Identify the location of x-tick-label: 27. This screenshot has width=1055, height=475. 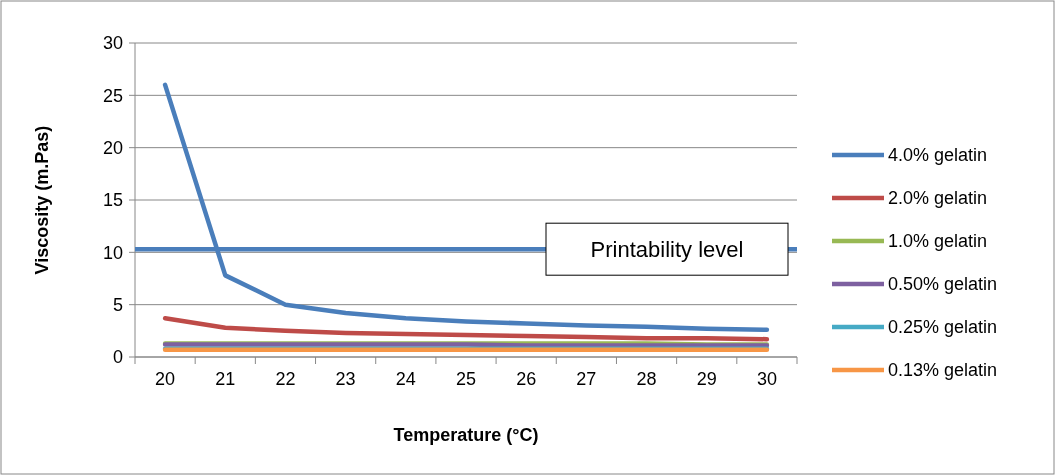
(586, 379).